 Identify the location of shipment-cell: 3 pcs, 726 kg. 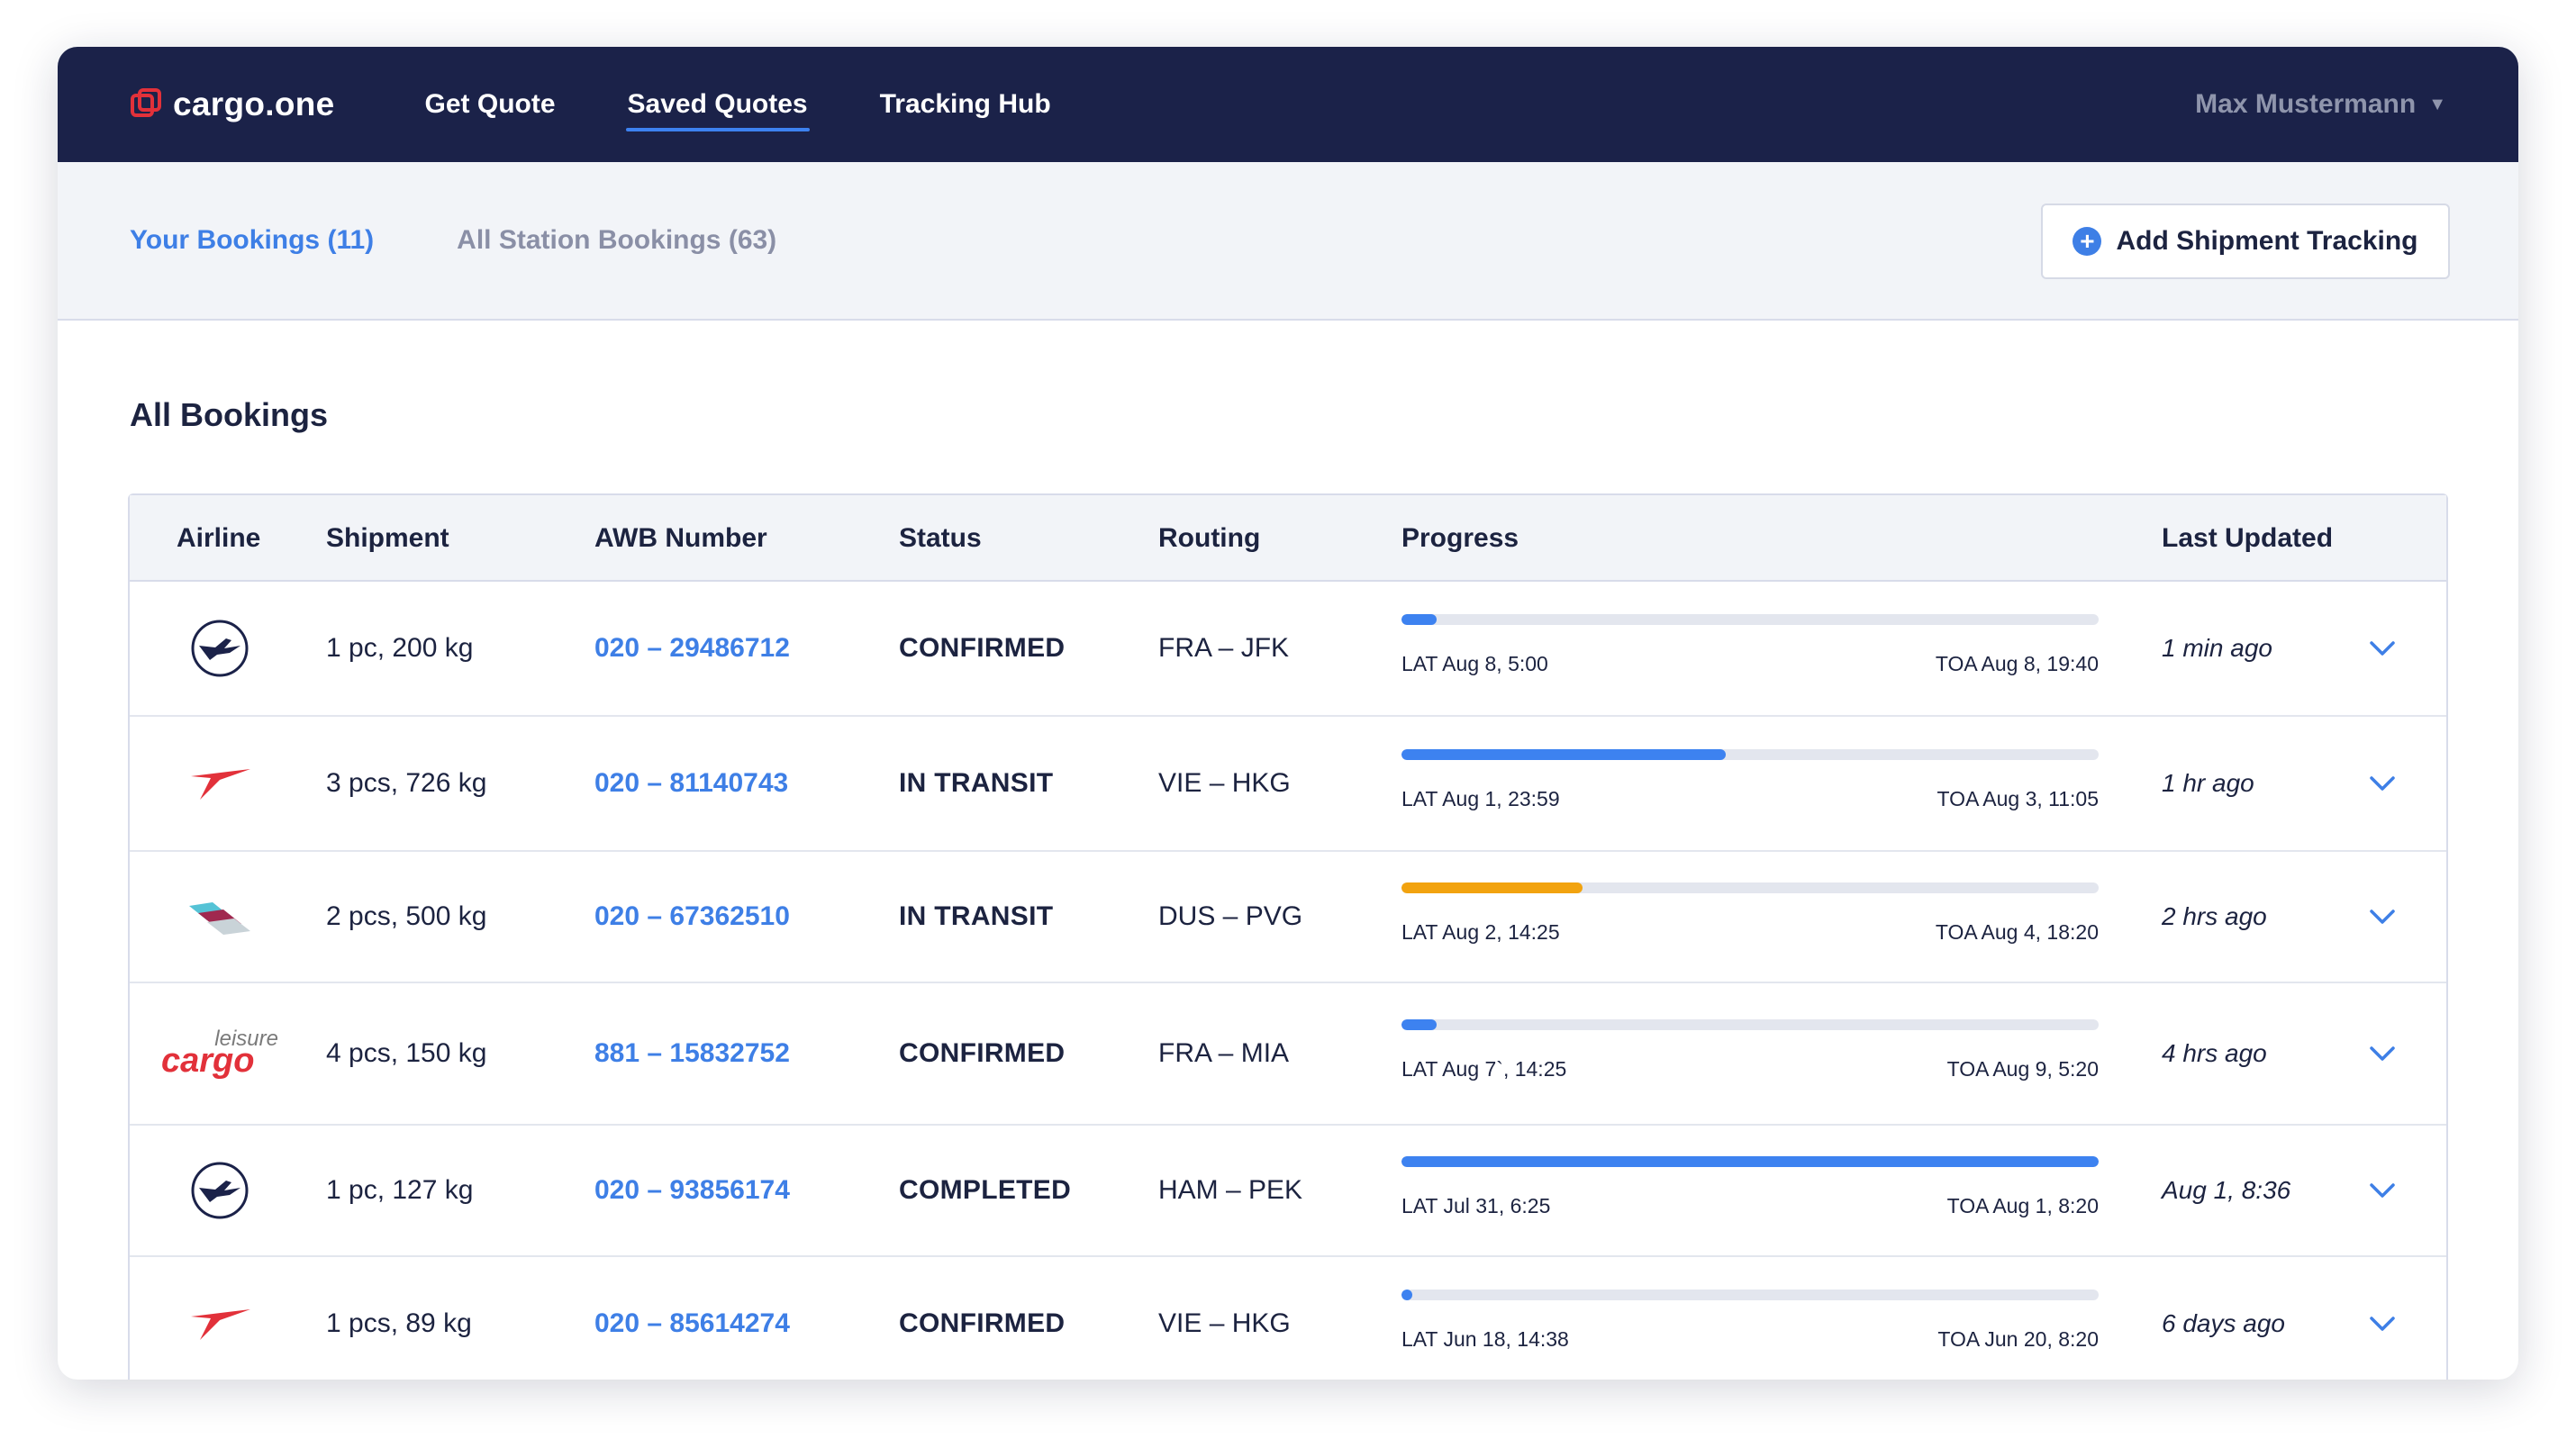
(406, 783).